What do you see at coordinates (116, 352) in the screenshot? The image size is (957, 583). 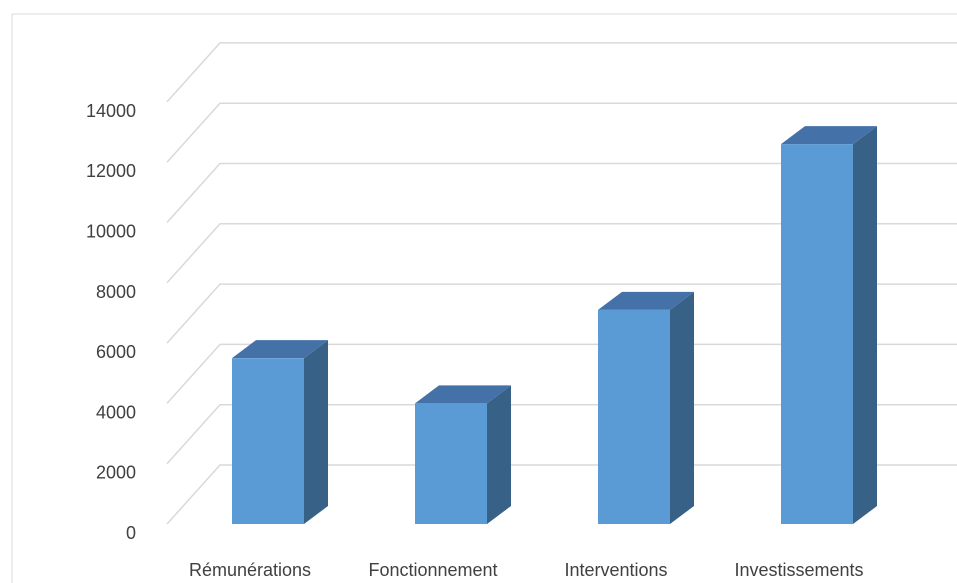 I see `y-tick-label: 6000` at bounding box center [116, 352].